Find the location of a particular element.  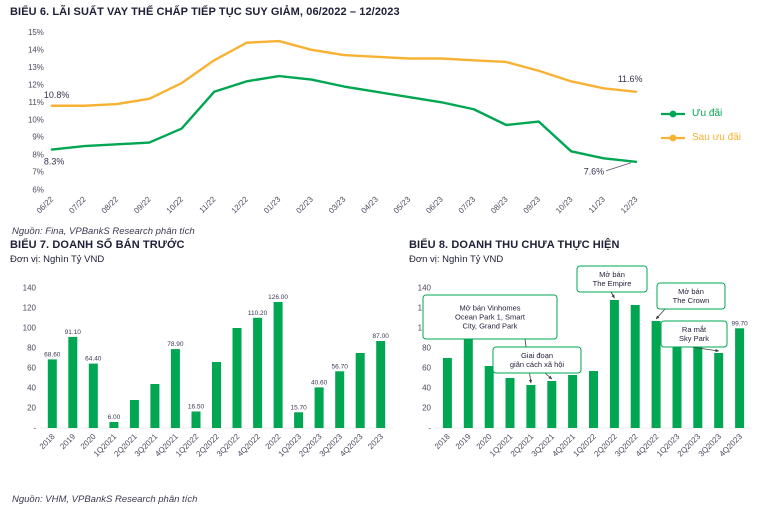

x-axis-label: 06/22 is located at coordinates (45, 204).